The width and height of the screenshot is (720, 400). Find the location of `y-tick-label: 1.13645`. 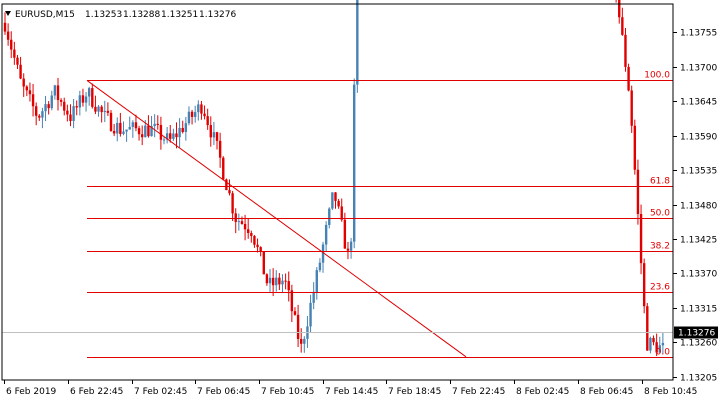

y-tick-label: 1.13645 is located at coordinates (698, 103).